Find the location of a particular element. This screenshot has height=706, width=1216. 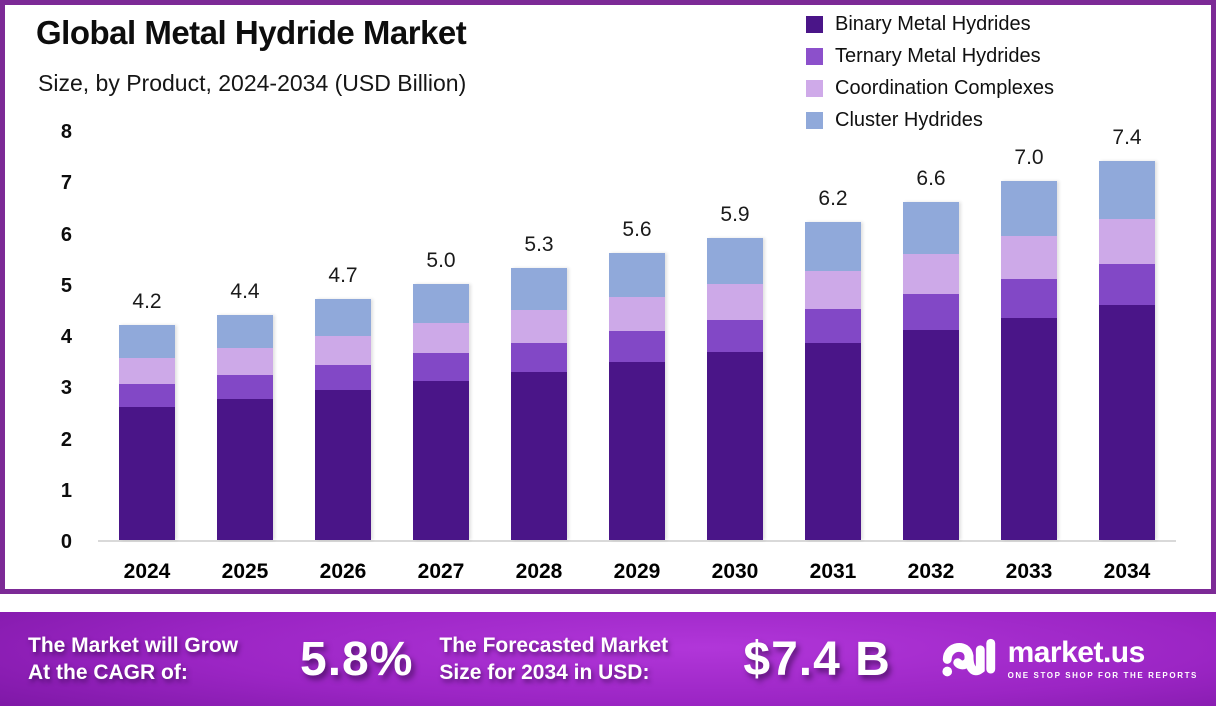

forecast-value: $7.4 B is located at coordinates (817, 659).